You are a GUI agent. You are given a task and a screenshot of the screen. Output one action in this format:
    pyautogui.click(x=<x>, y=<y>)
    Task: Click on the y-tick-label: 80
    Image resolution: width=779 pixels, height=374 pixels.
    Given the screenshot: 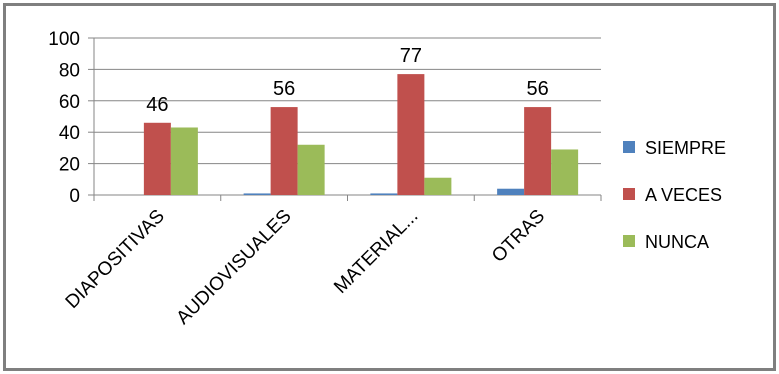 What is the action you would take?
    pyautogui.click(x=69, y=70)
    